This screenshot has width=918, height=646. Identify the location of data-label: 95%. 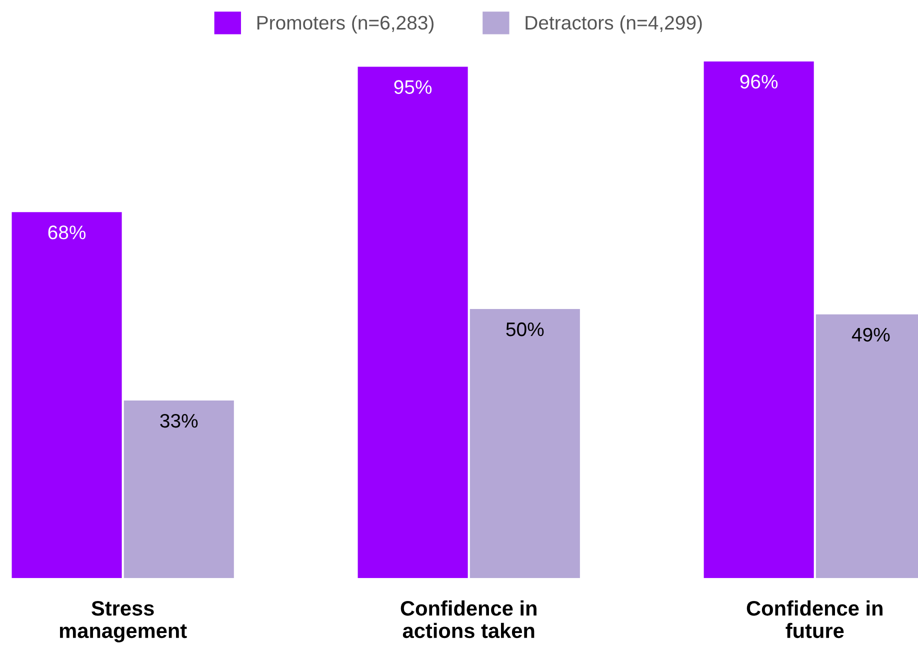
(413, 87).